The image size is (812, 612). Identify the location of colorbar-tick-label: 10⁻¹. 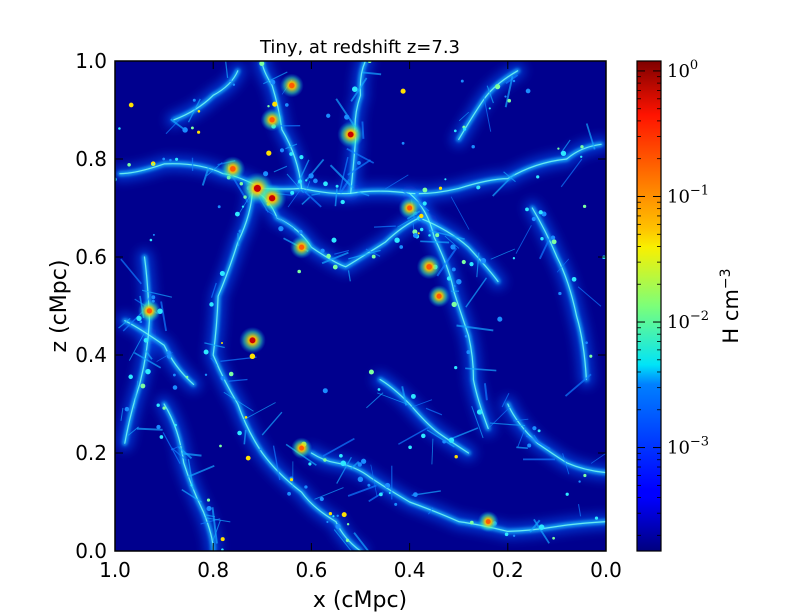
(688, 195).